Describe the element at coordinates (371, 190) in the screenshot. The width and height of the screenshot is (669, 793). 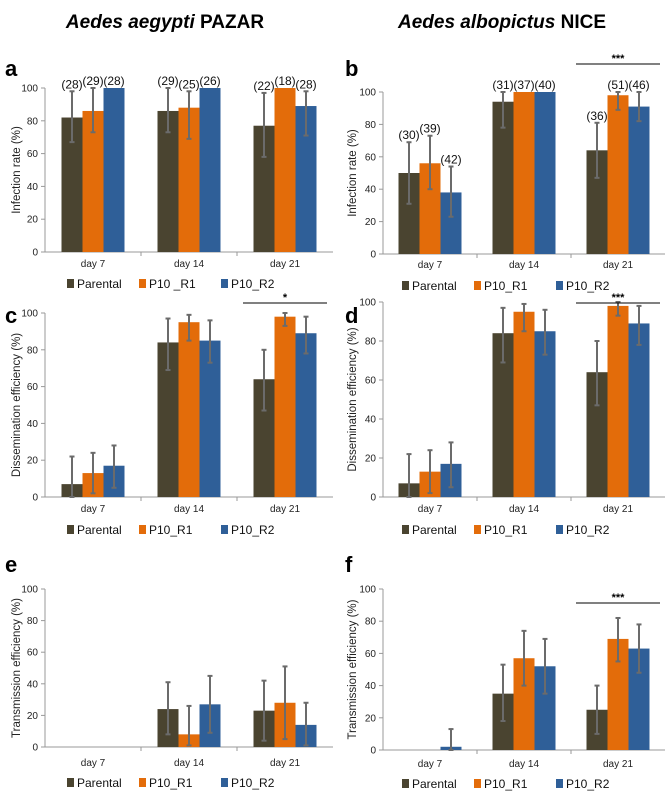
I see `y-tick-label: 40` at that location.